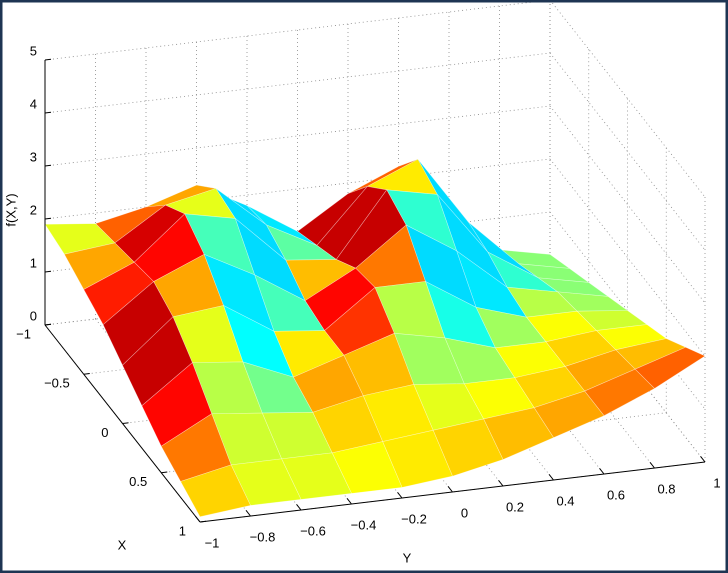 This screenshot has width=728, height=573. I want to click on y-tick-label: 1, so click(716, 482).